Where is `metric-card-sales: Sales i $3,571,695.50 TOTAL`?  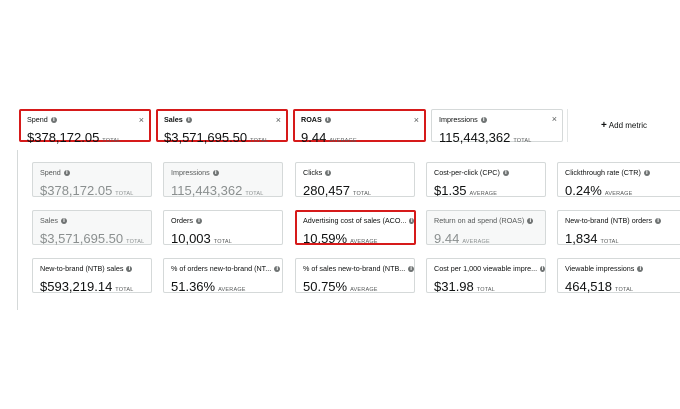 metric-card-sales: Sales i $3,571,695.50 TOTAL is located at coordinates (92, 228).